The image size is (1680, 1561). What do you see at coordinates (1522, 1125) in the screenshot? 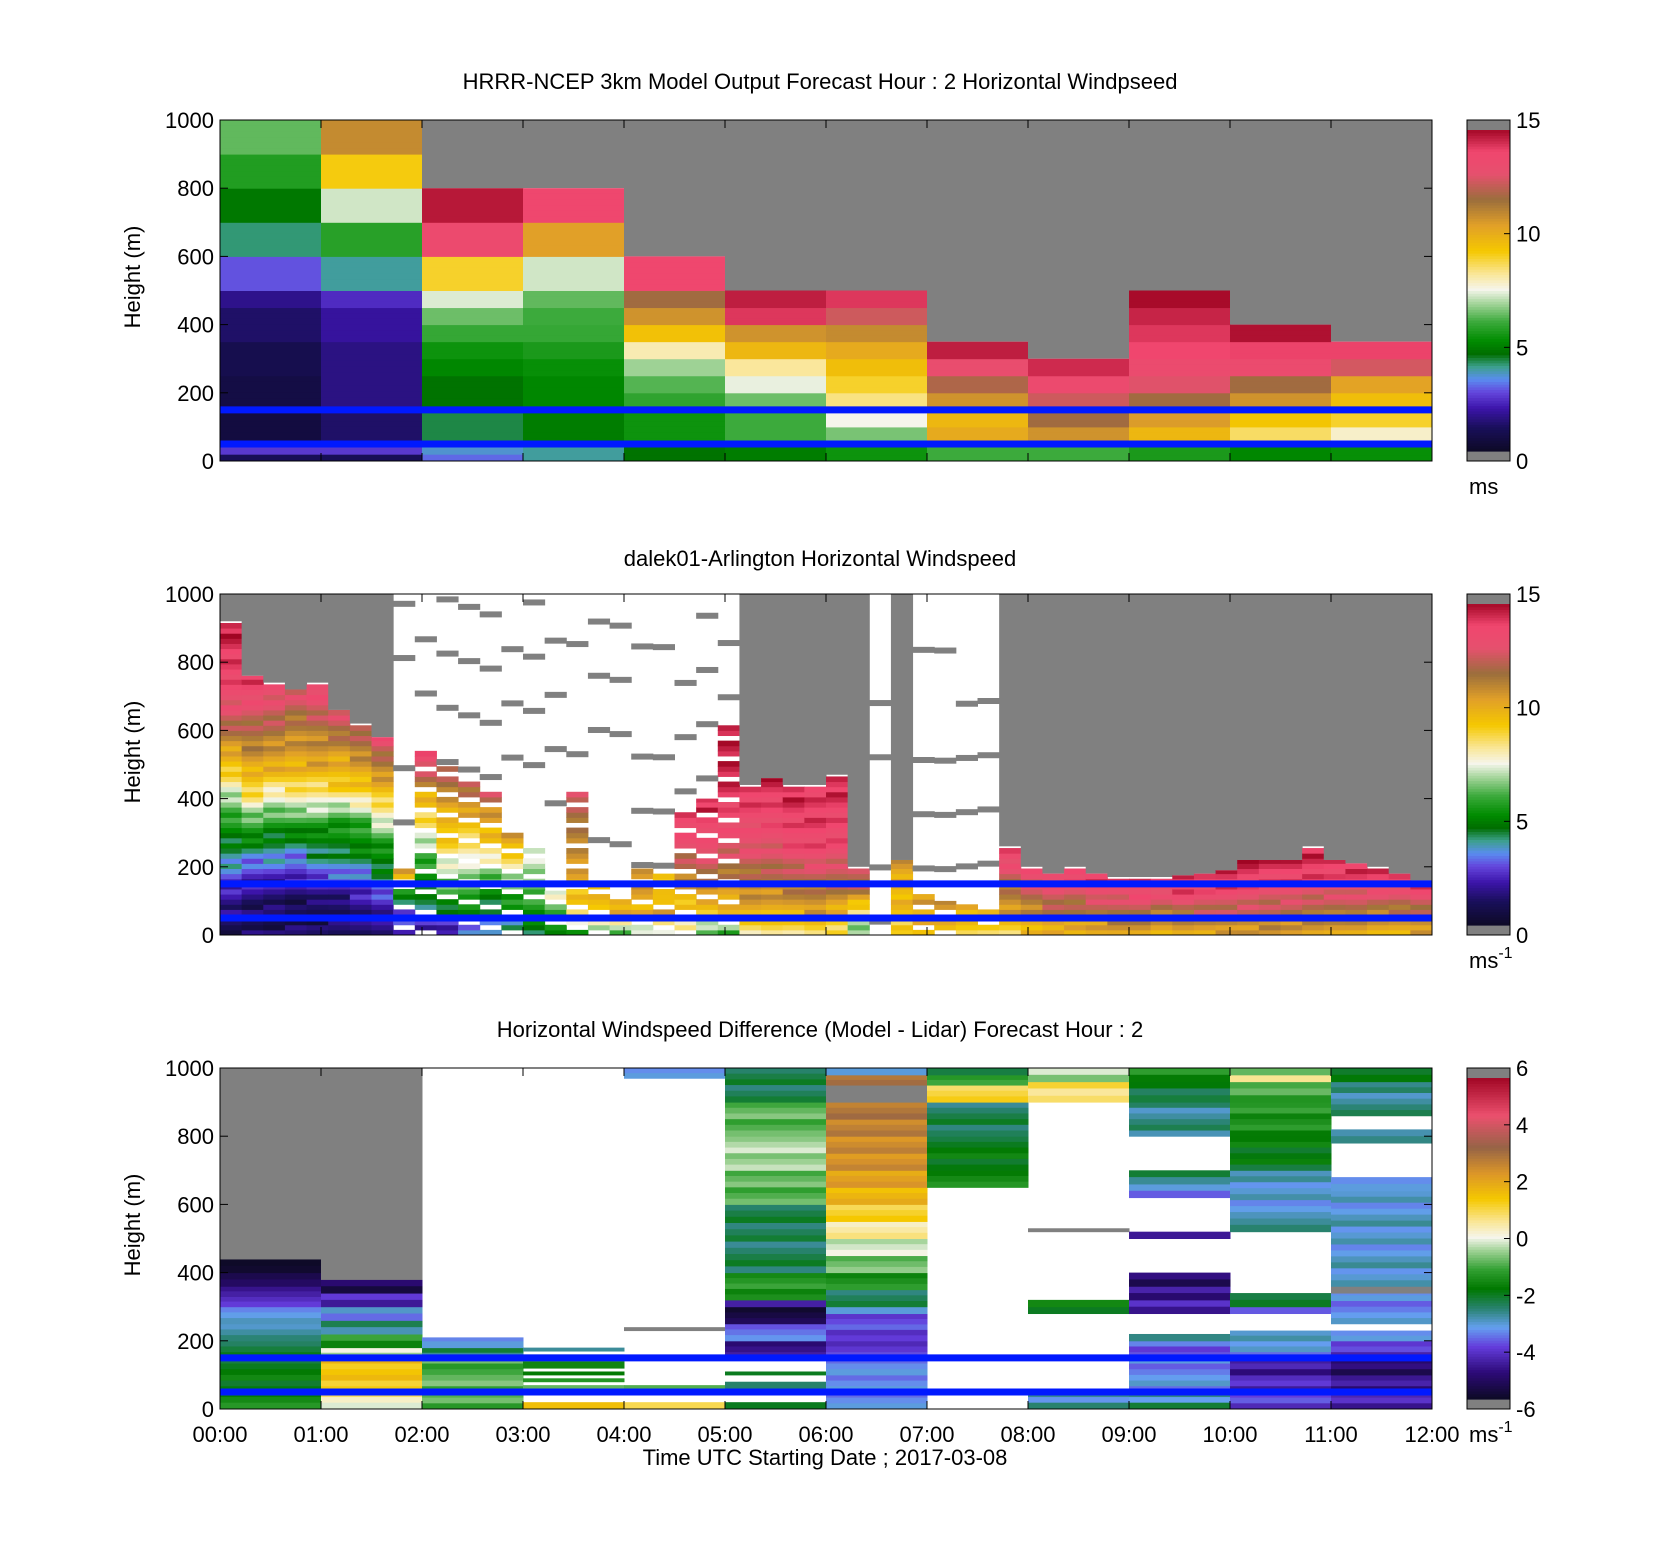
I see `colorbar-tick-label: 4` at bounding box center [1522, 1125].